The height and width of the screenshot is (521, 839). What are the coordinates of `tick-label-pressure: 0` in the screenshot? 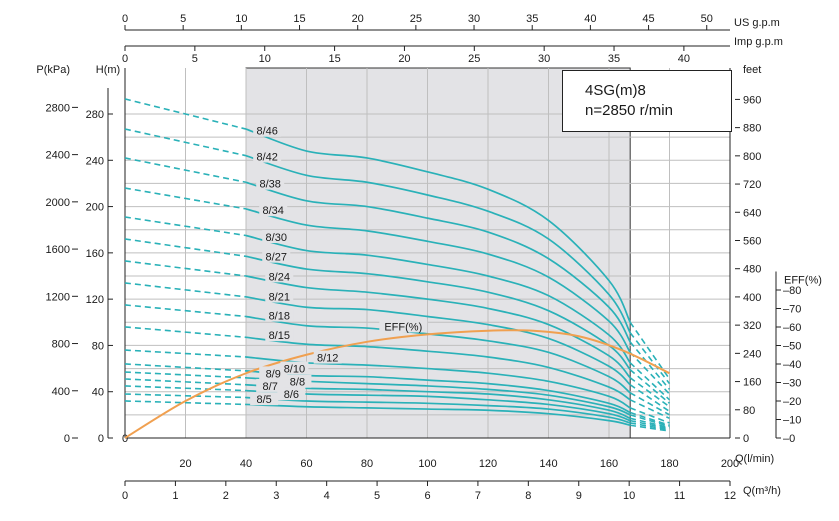 It's located at (67, 439).